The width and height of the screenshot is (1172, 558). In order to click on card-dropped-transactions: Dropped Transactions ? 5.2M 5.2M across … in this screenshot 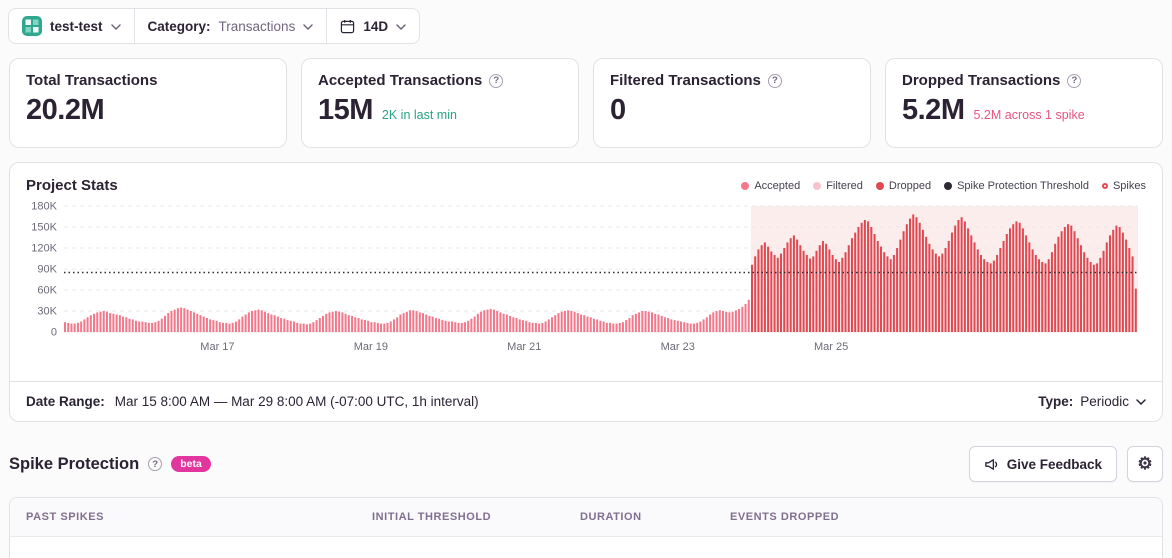, I will do `click(1024, 103)`.